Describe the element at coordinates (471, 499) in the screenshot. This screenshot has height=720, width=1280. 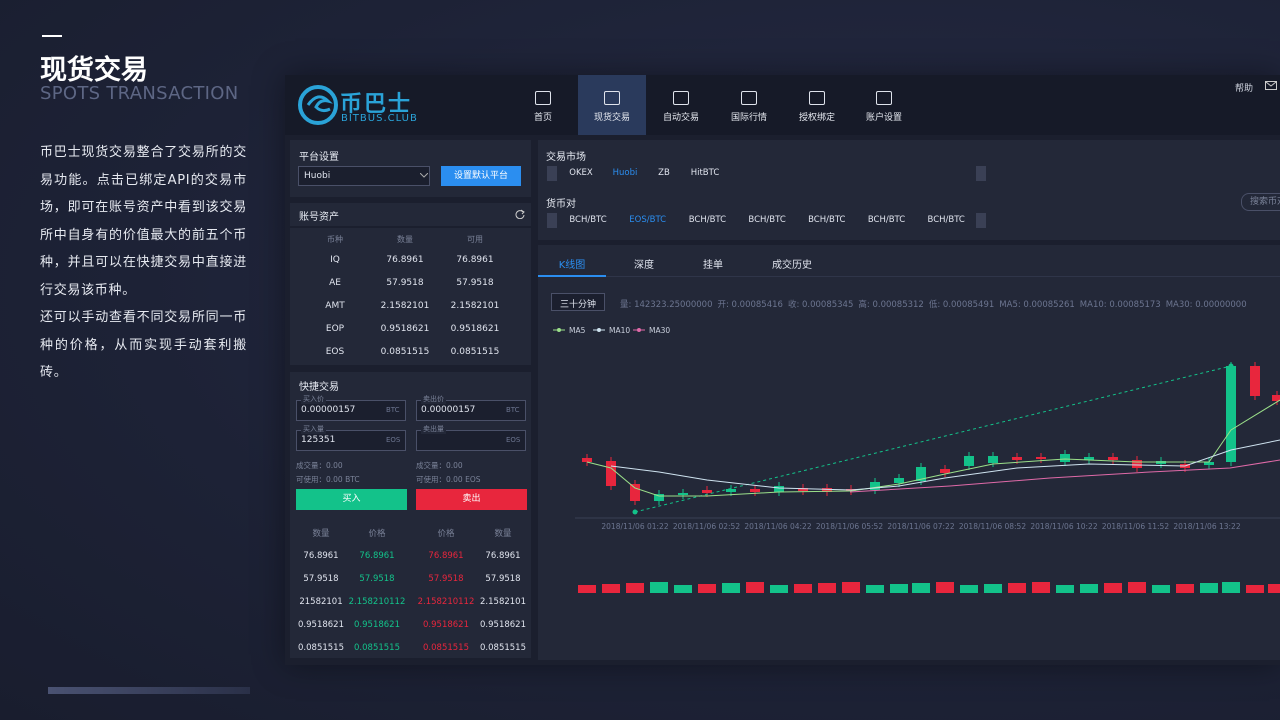
I see `sell-button: 卖出` at that location.